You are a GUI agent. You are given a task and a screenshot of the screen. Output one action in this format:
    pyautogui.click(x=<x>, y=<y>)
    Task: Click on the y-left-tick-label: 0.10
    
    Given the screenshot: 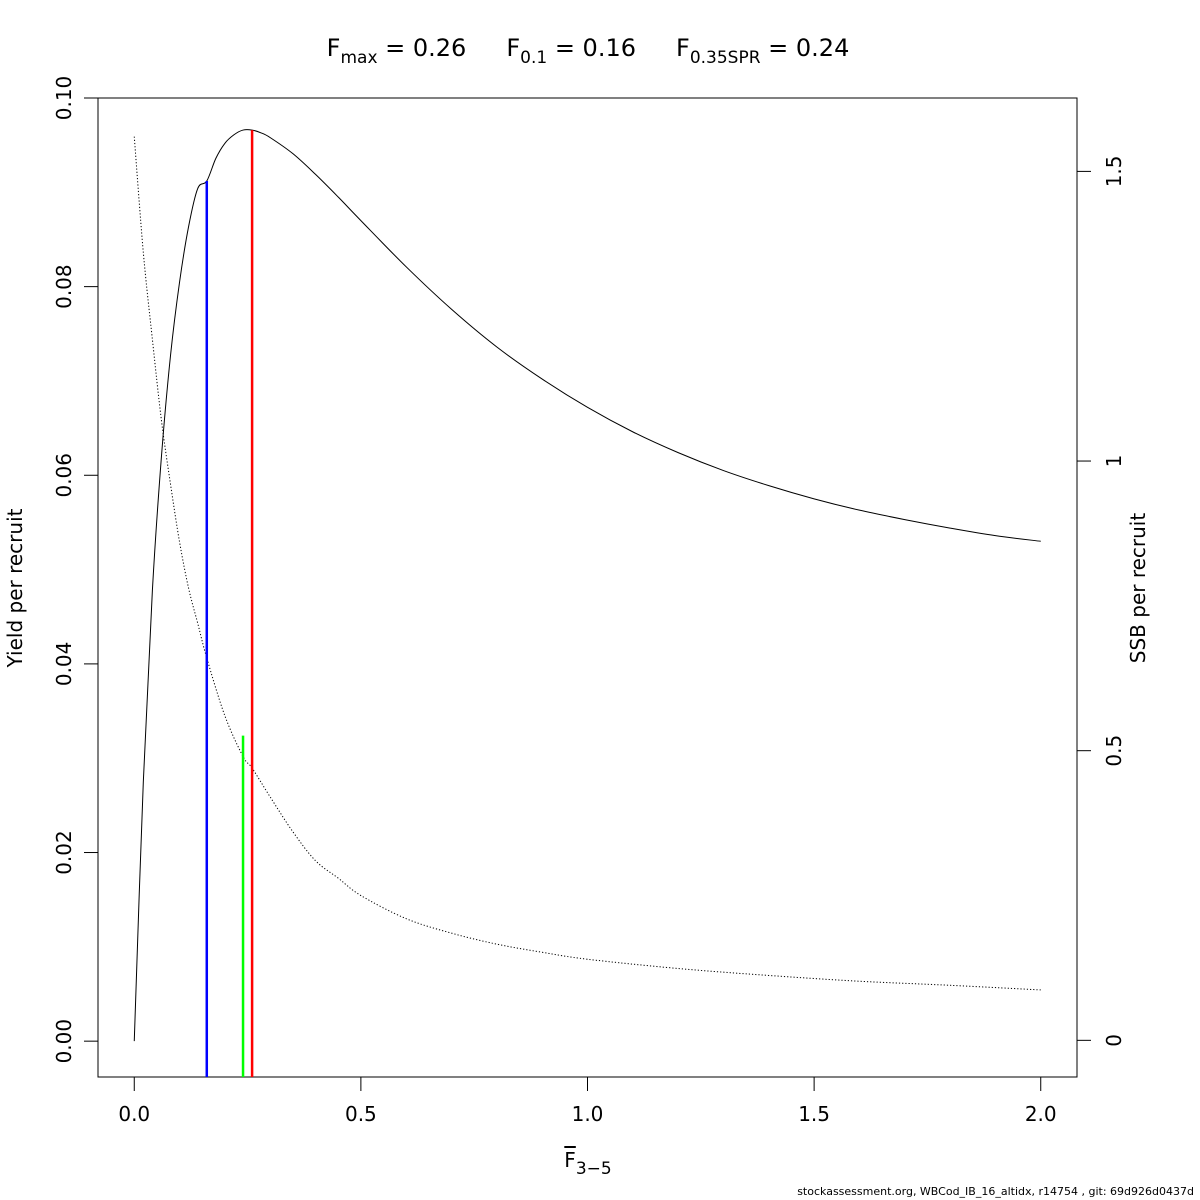 What is the action you would take?
    pyautogui.click(x=64, y=98)
    